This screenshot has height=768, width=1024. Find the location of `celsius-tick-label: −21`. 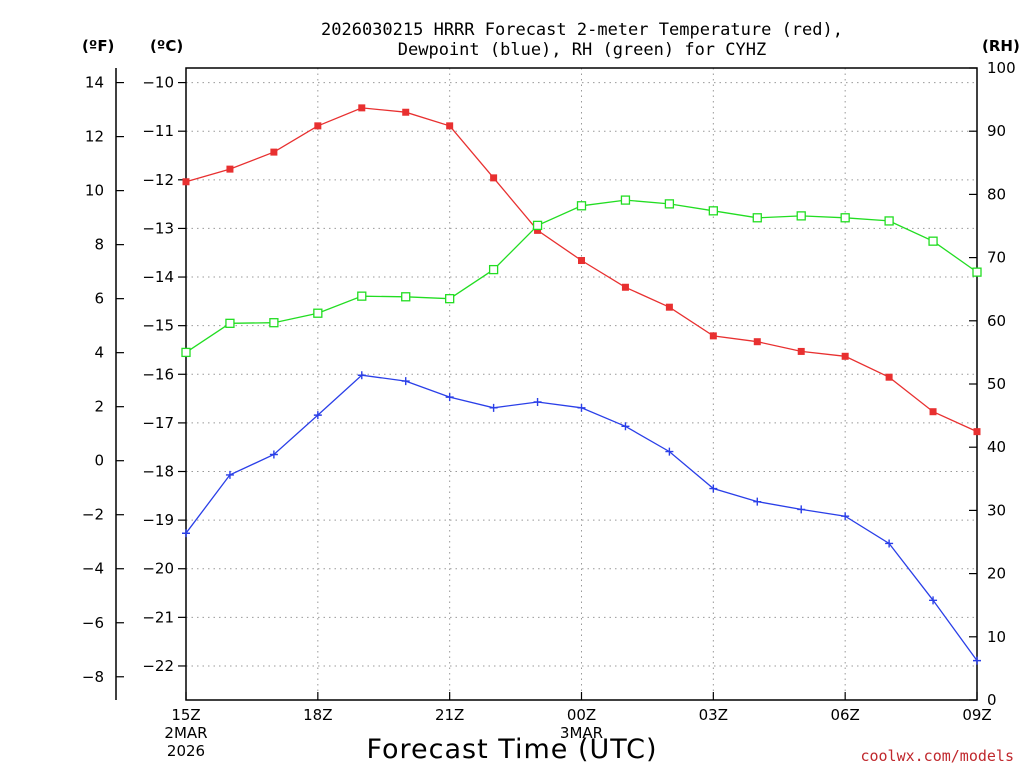

celsius-tick-label: −21 is located at coordinates (158, 617).